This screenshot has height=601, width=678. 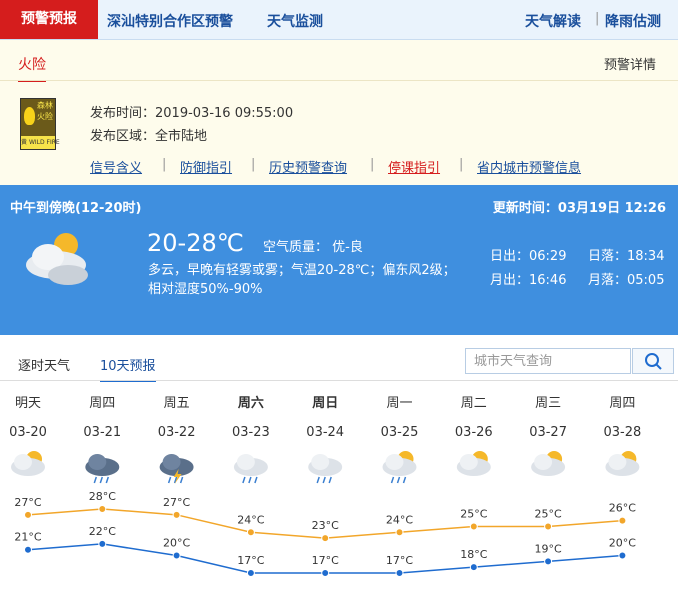 I want to click on low-label: 20°C, so click(x=176, y=543).